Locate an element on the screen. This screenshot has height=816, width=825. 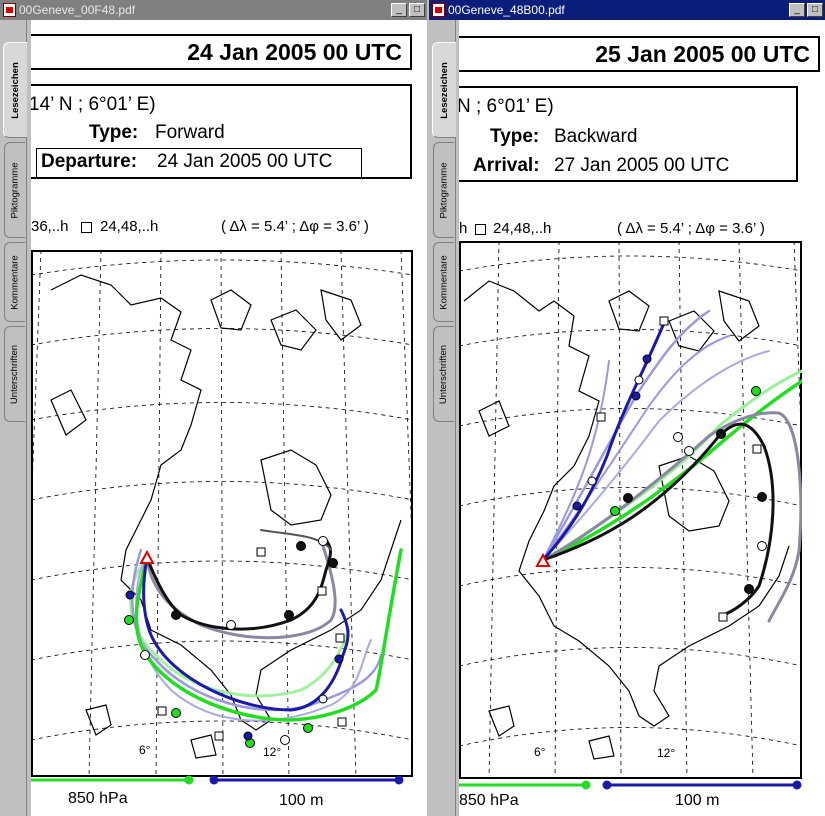
departure-highlight-box is located at coordinates (199, 163).